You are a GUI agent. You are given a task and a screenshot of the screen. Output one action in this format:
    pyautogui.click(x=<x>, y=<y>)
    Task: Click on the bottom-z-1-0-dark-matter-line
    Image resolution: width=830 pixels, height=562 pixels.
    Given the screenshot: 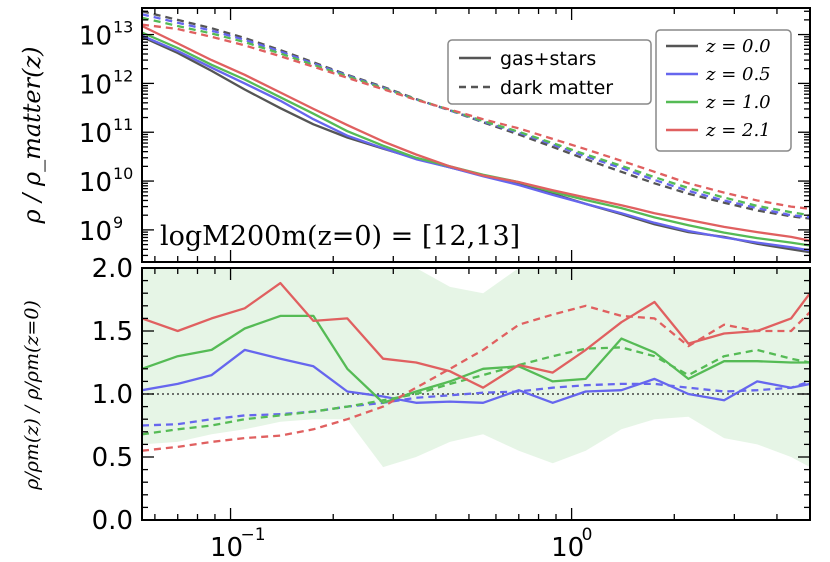 What is the action you would take?
    pyautogui.click(x=476, y=391)
    